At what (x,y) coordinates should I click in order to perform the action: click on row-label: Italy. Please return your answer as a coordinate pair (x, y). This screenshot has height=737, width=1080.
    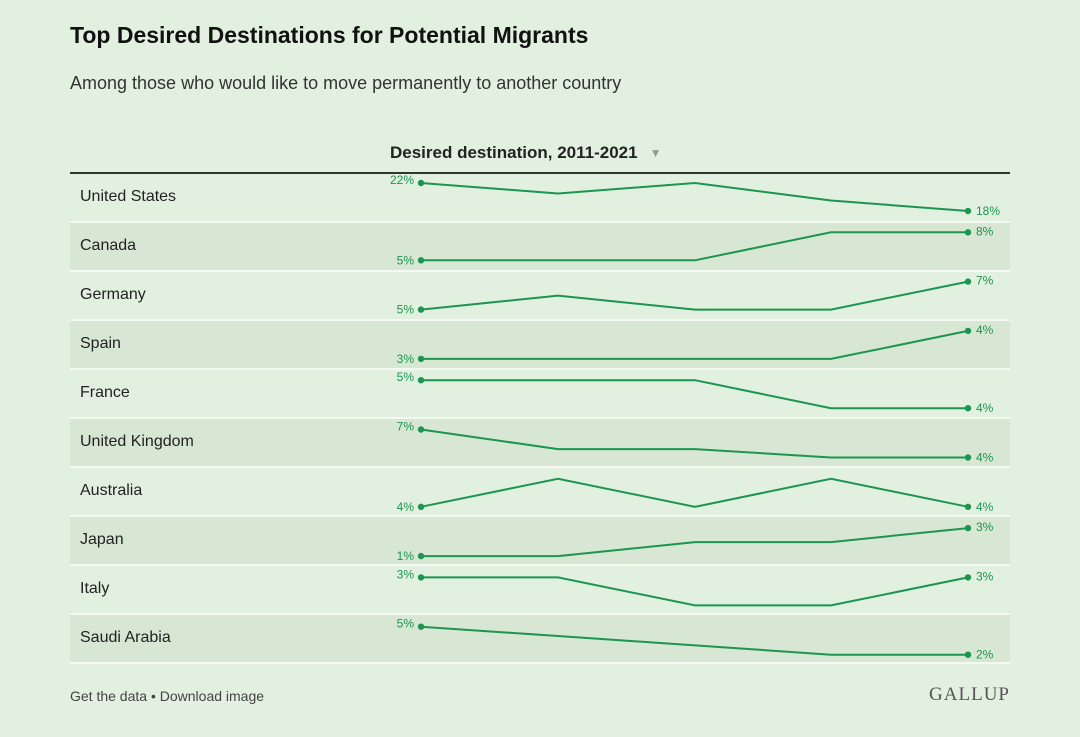
    Looking at the image, I should click on (95, 588).